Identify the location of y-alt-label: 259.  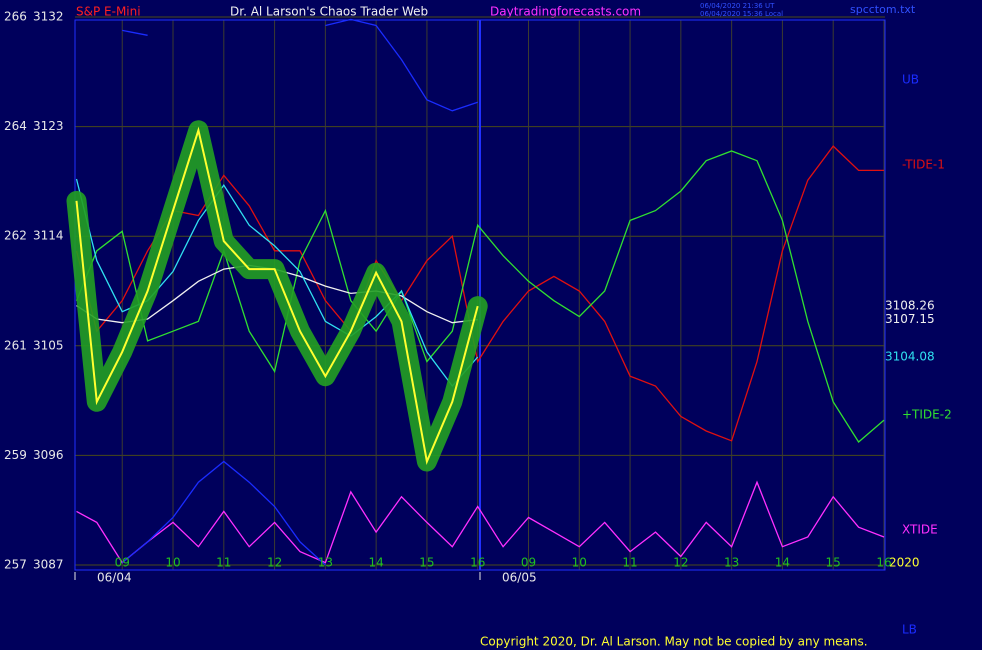
(15, 455).